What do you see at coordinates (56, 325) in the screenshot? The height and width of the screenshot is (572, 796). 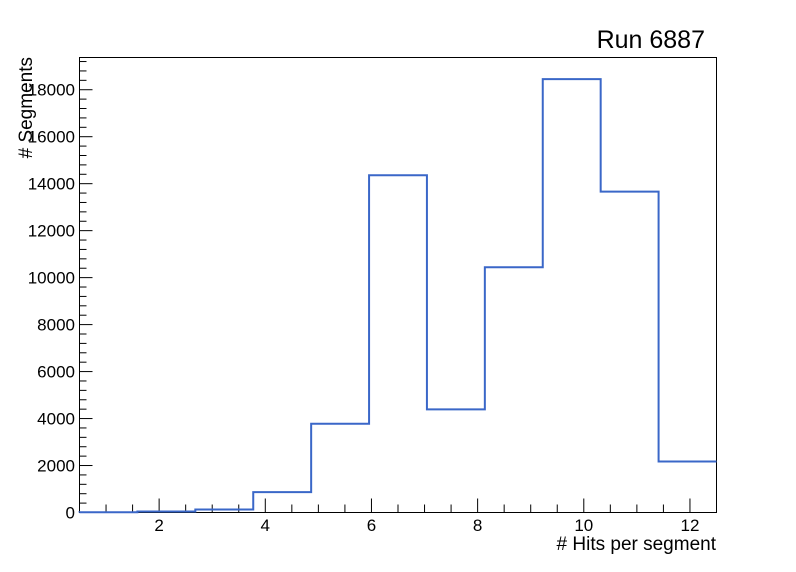 I see `y-tick-label: 8000` at bounding box center [56, 325].